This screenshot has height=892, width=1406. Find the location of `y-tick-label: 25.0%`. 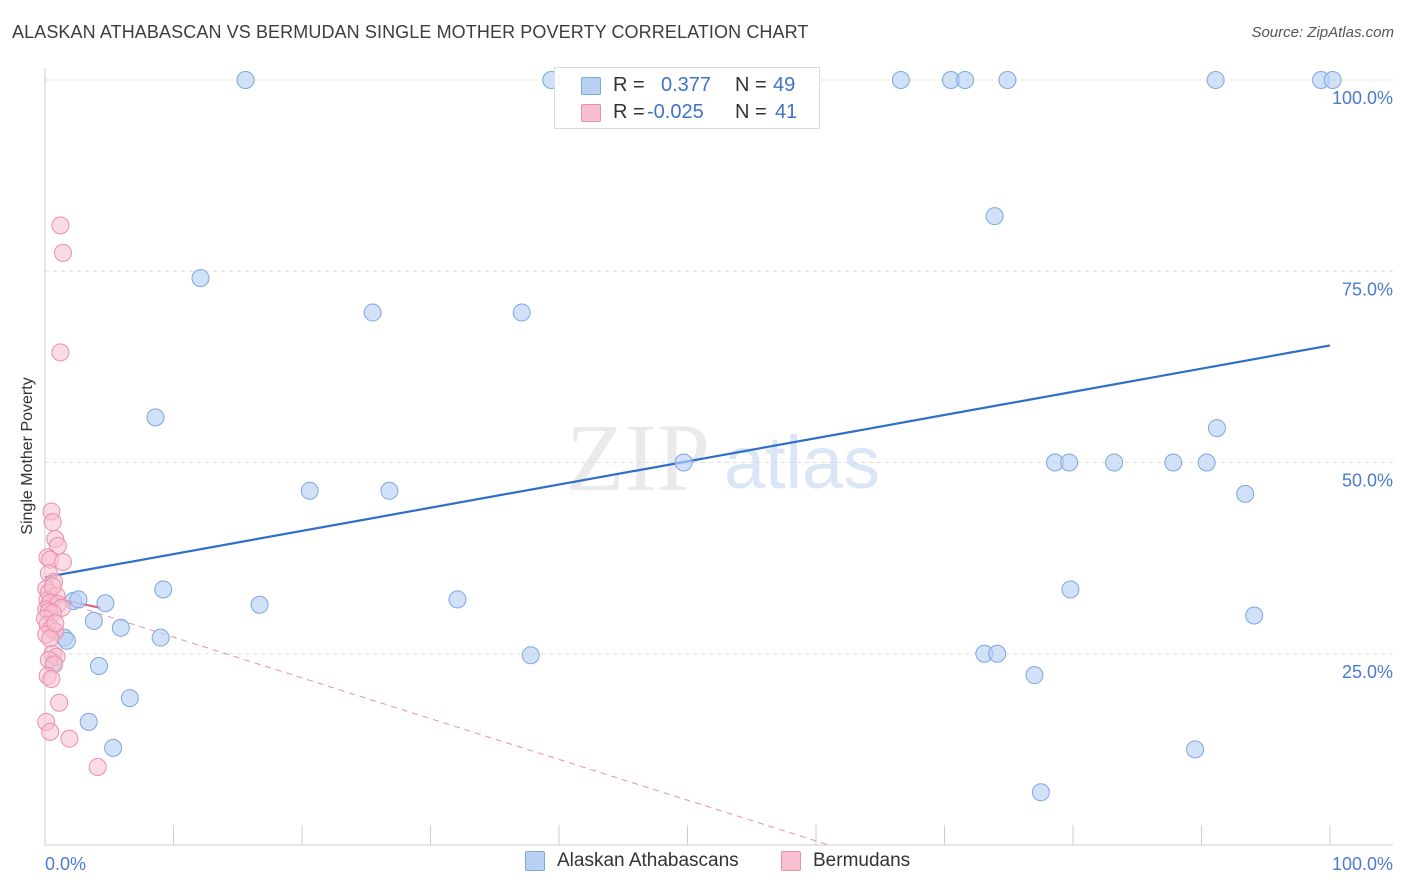

y-tick-label: 25.0% is located at coordinates (1367, 672).